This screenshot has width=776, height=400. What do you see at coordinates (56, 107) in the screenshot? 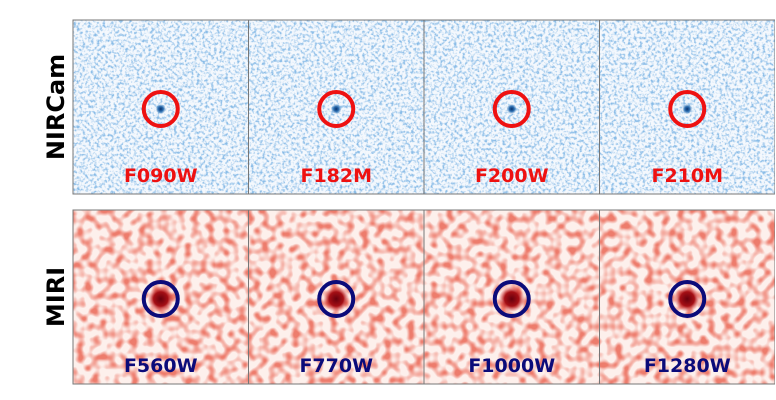
I see `row-label: NIRCam` at bounding box center [56, 107].